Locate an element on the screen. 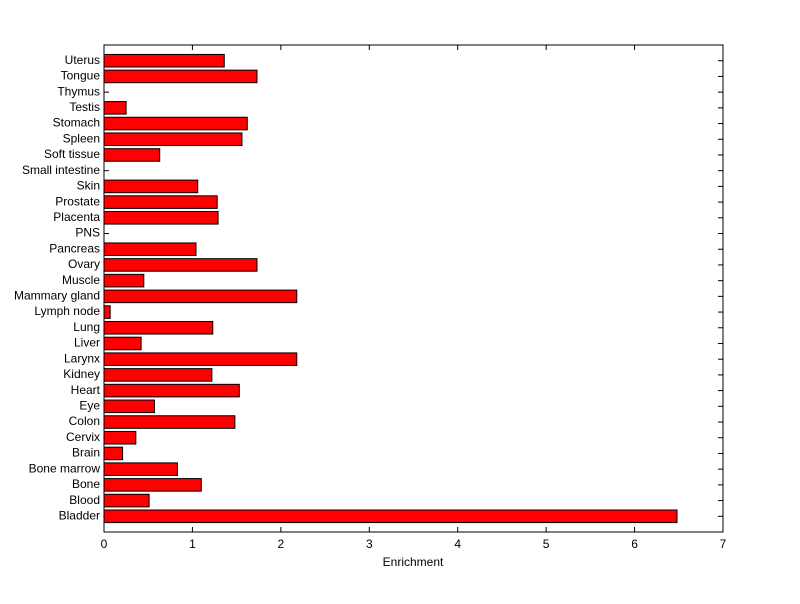  y-tick-label: Cervix is located at coordinates (83, 437).